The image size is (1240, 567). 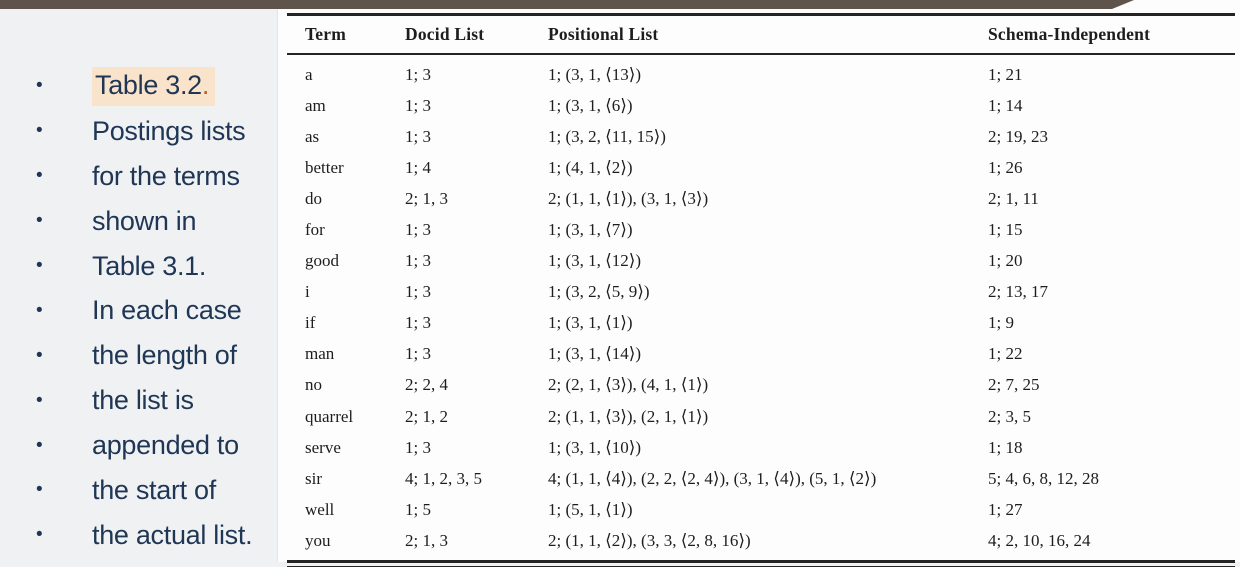 I want to click on bullet-item: • shown in, so click(x=152, y=221).